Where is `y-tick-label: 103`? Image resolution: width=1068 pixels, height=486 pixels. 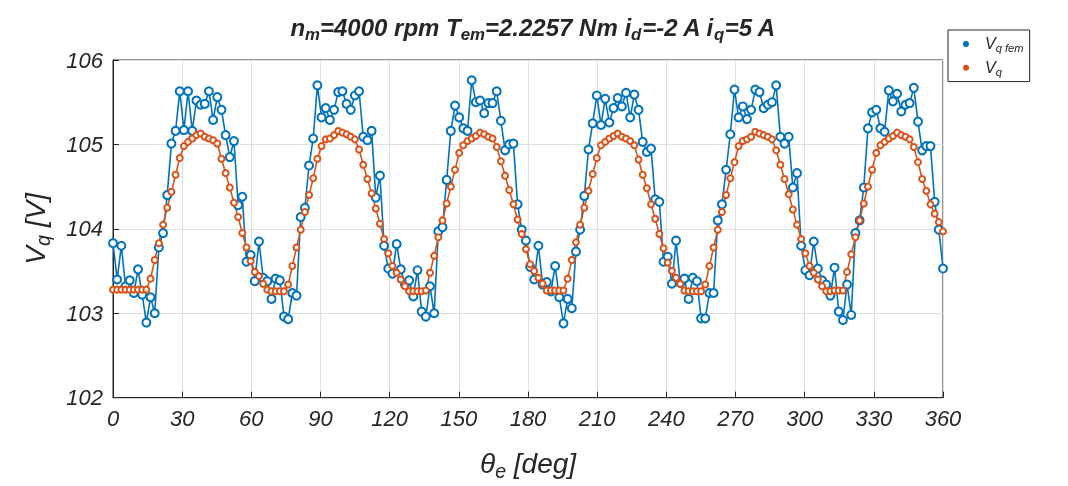
y-tick-label: 103 is located at coordinates (85, 313).